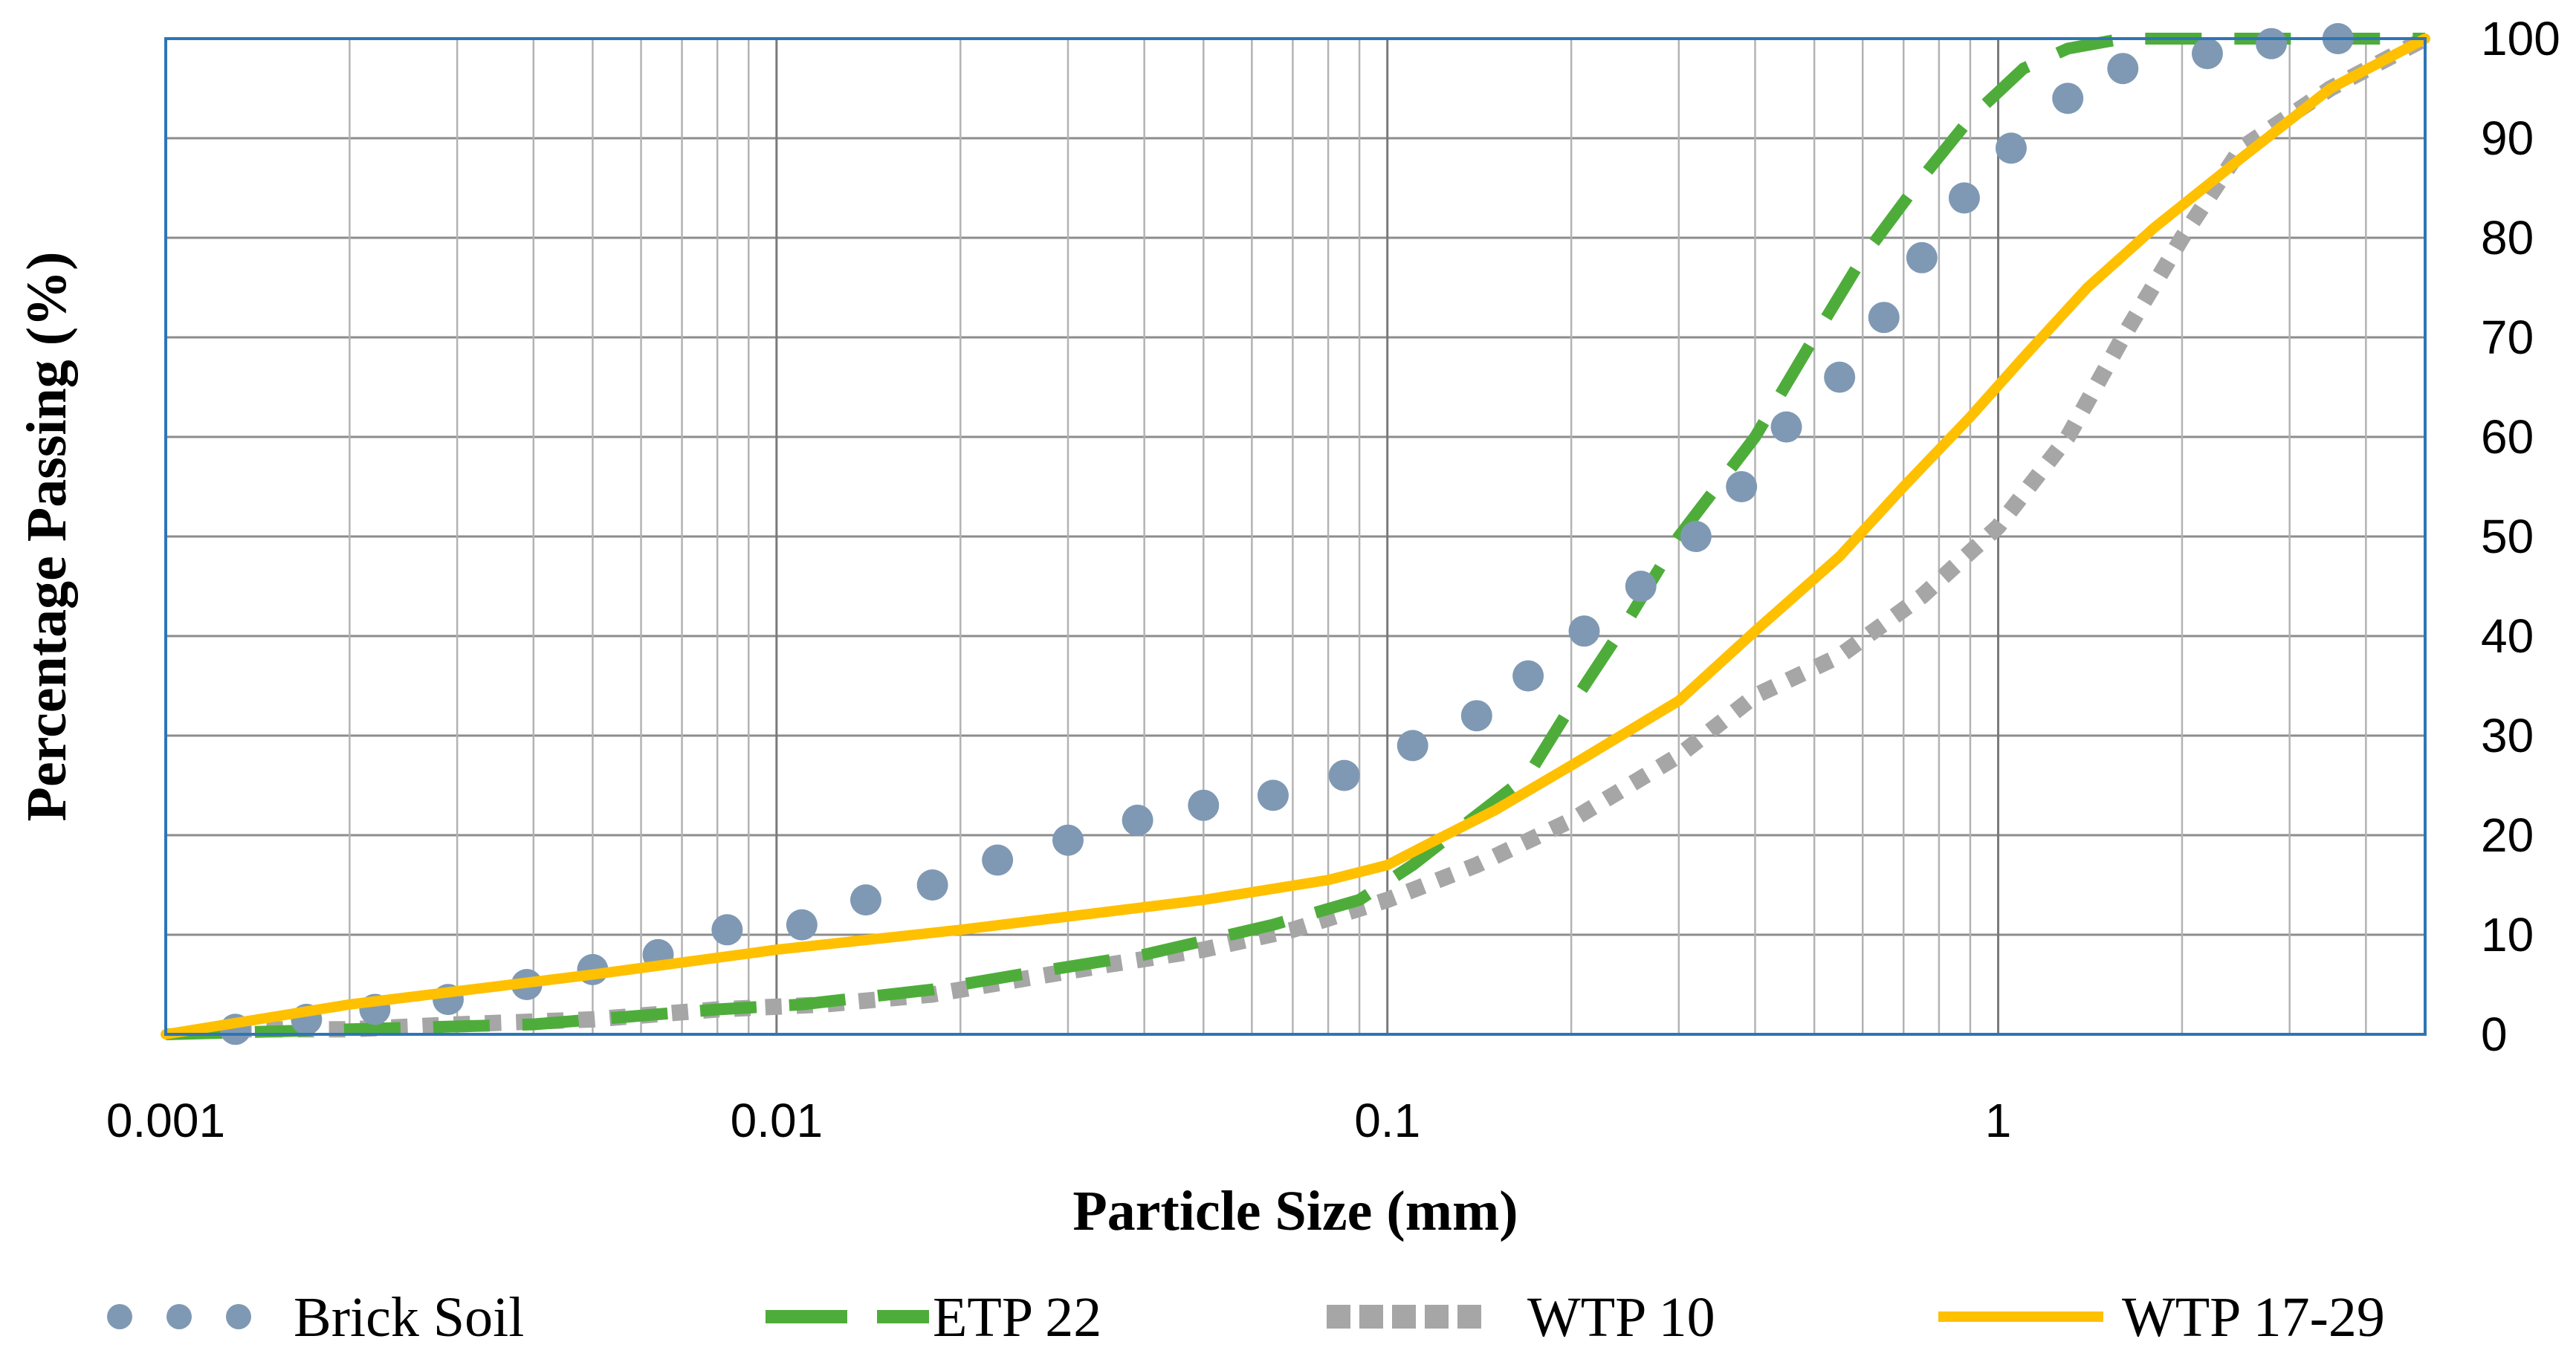 The height and width of the screenshot is (1362, 2576). Describe the element at coordinates (2508, 138) in the screenshot. I see `y-tick-label: 90` at that location.